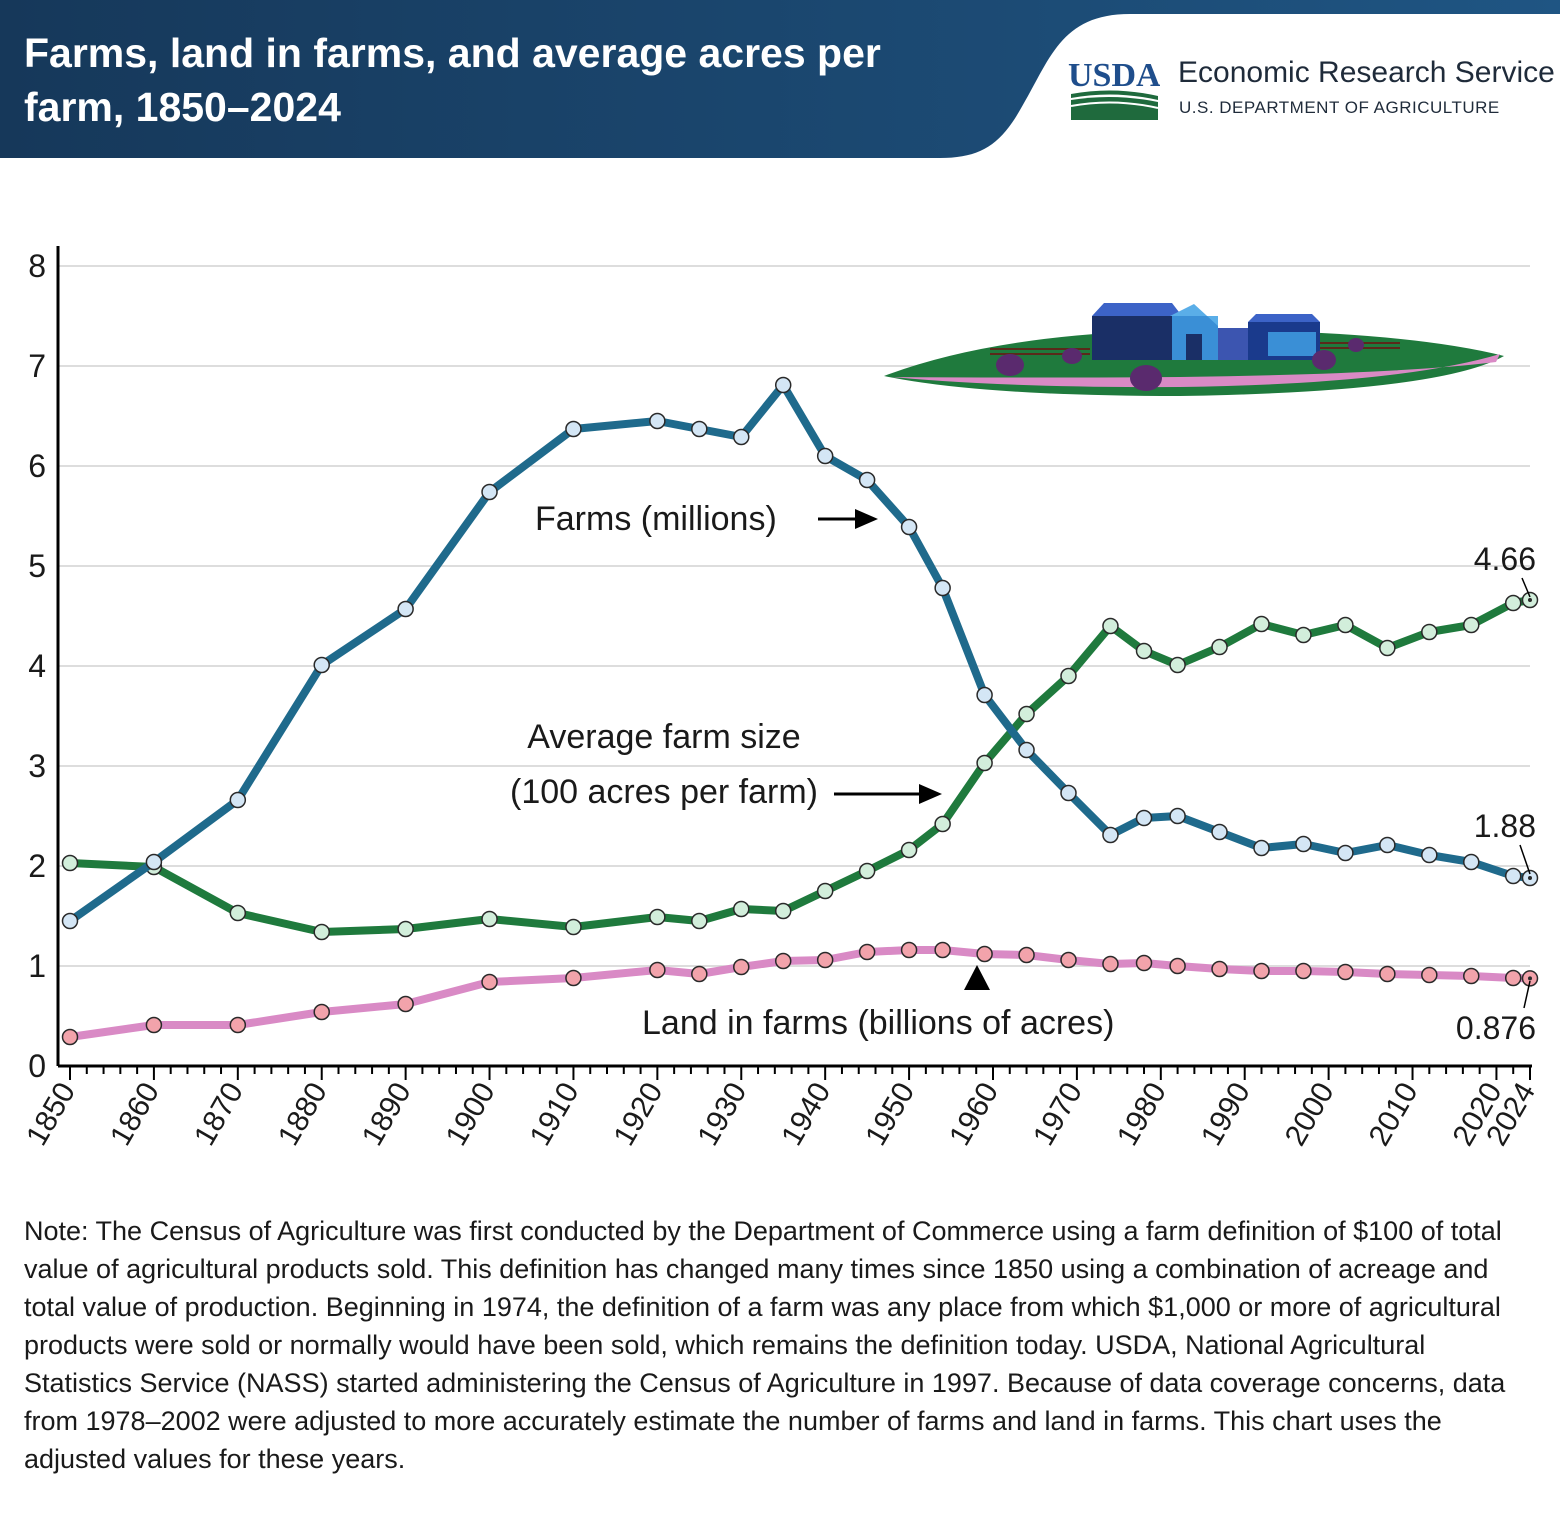 This screenshot has height=1537, width=1560. I want to click on x-tick-label: 1860, so click(135, 1114).